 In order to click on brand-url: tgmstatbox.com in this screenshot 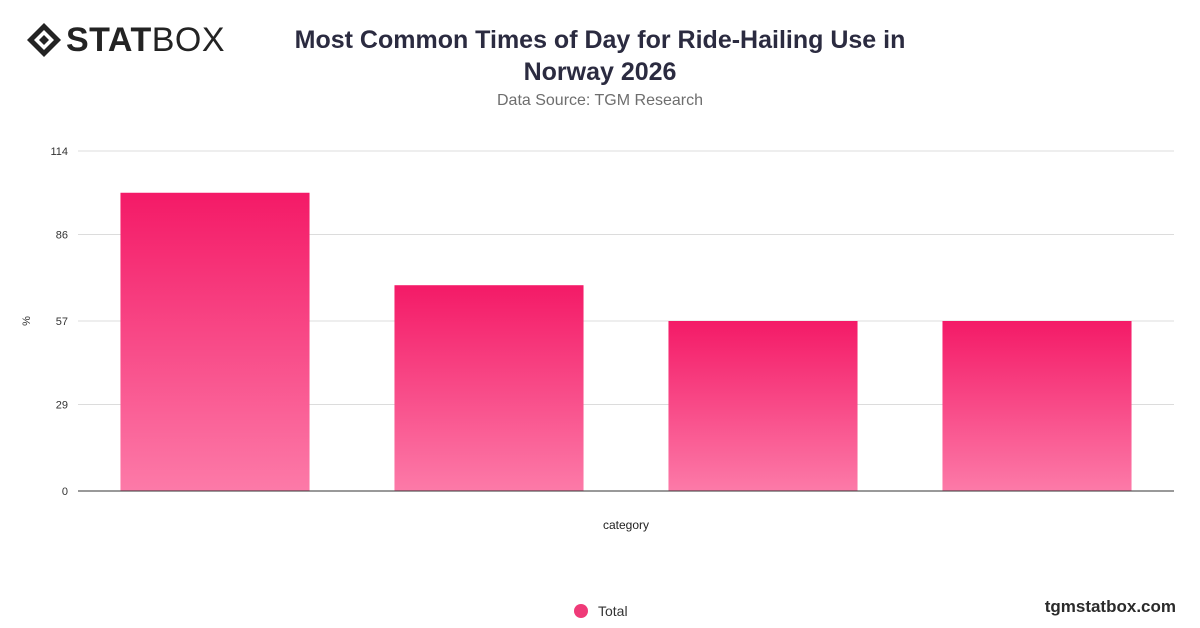, I will do `click(1110, 606)`.